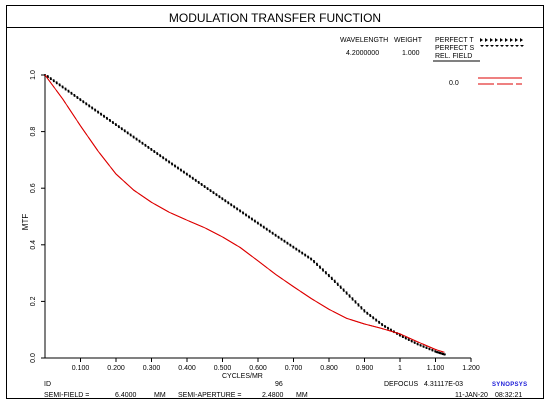 The width and height of the screenshot is (549, 405). What do you see at coordinates (510, 385) in the screenshot?
I see `synopsys-logo: SYNOPSYS` at bounding box center [510, 385].